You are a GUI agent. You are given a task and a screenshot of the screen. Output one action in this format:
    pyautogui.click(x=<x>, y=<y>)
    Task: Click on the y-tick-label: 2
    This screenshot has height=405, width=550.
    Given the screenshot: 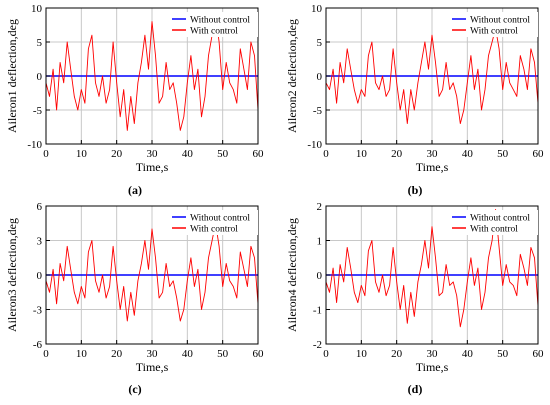 What is the action you would take?
    pyautogui.click(x=320, y=207)
    